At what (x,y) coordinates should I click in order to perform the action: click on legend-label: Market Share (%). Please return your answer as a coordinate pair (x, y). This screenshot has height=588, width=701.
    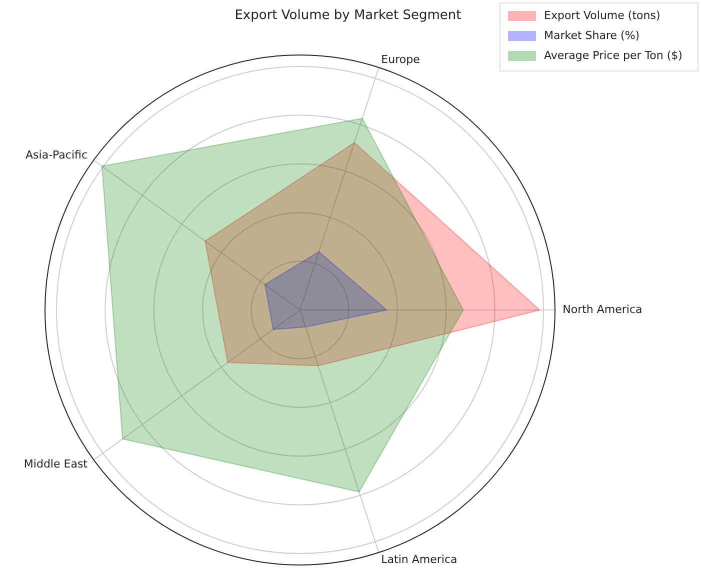
    Looking at the image, I should click on (592, 35).